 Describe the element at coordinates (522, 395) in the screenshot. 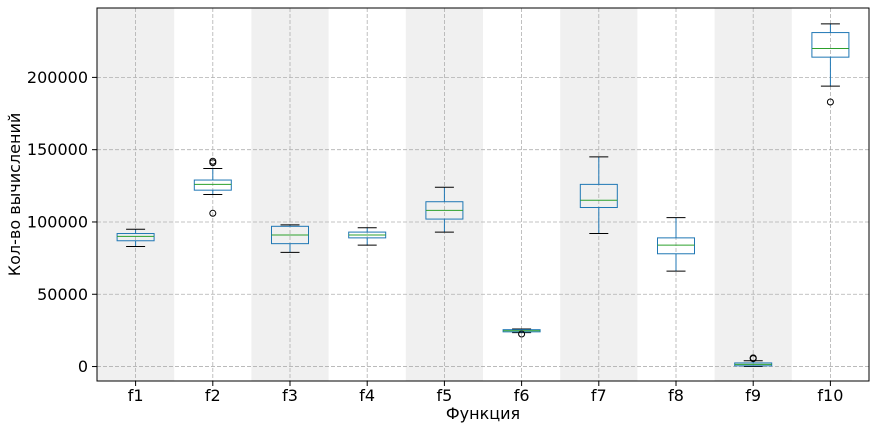

I see `x-tick-label: f6` at that location.